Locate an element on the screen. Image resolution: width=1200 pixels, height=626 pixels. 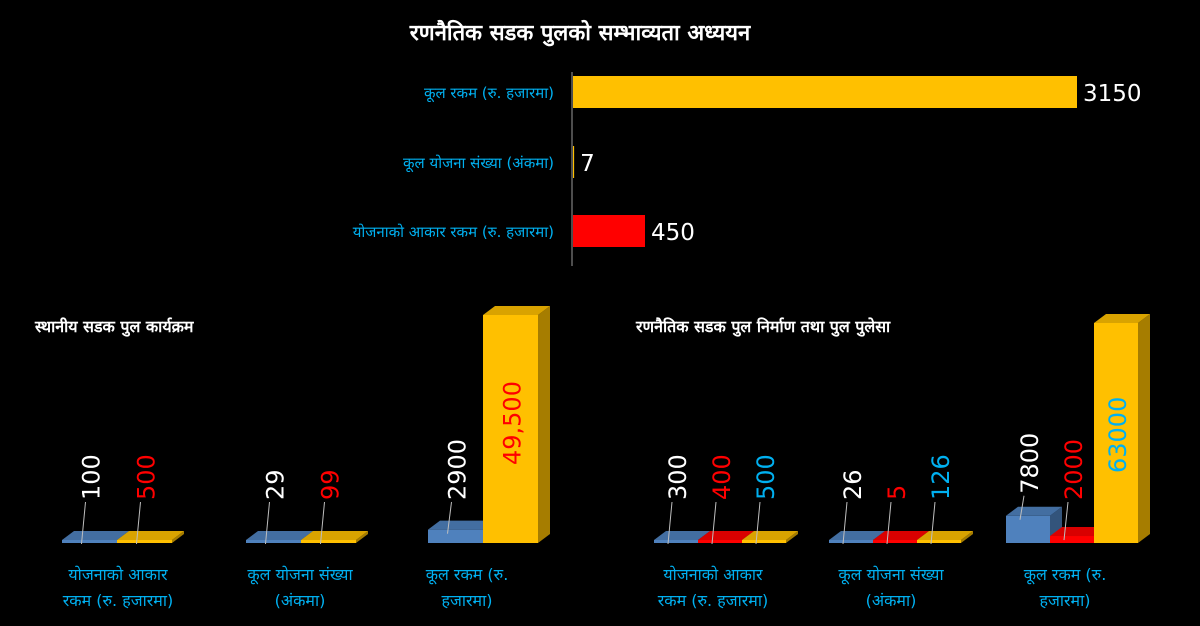
data-label: 7 is located at coordinates (587, 164).